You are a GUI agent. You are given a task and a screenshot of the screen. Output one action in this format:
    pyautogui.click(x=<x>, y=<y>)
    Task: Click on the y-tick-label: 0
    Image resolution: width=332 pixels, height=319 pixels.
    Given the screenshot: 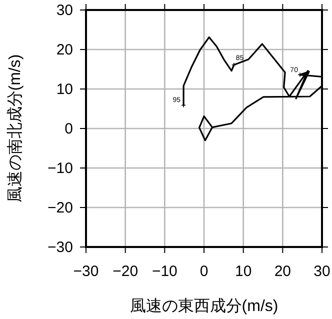 What is the action you would take?
    pyautogui.click(x=68, y=129)
    